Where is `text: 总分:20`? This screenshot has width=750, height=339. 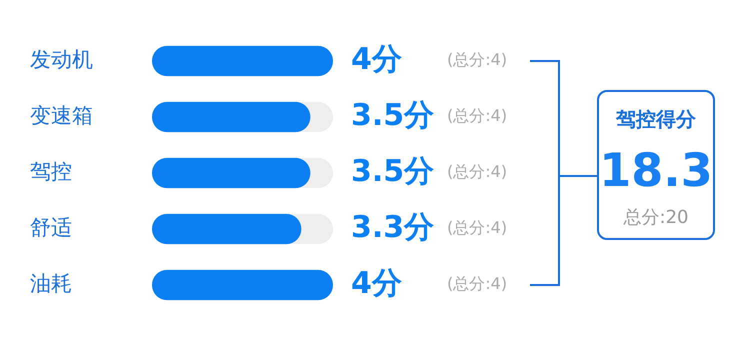 text: 总分:20 is located at coordinates (656, 217).